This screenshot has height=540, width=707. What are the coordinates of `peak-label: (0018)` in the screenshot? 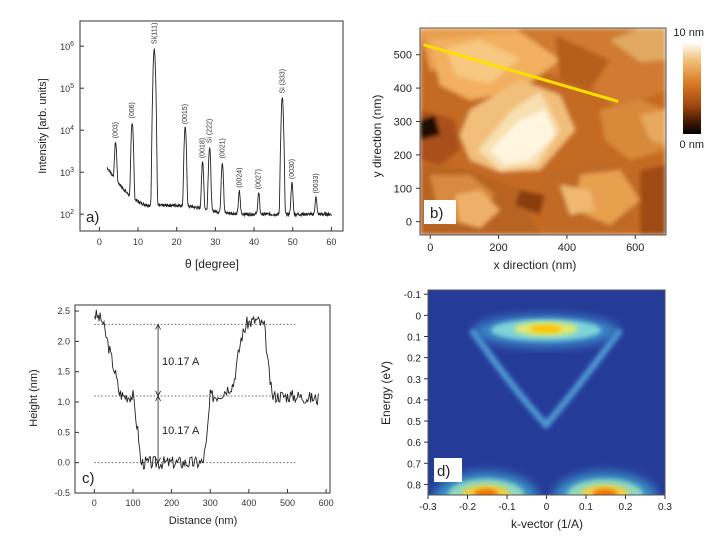 It's located at (203, 148).